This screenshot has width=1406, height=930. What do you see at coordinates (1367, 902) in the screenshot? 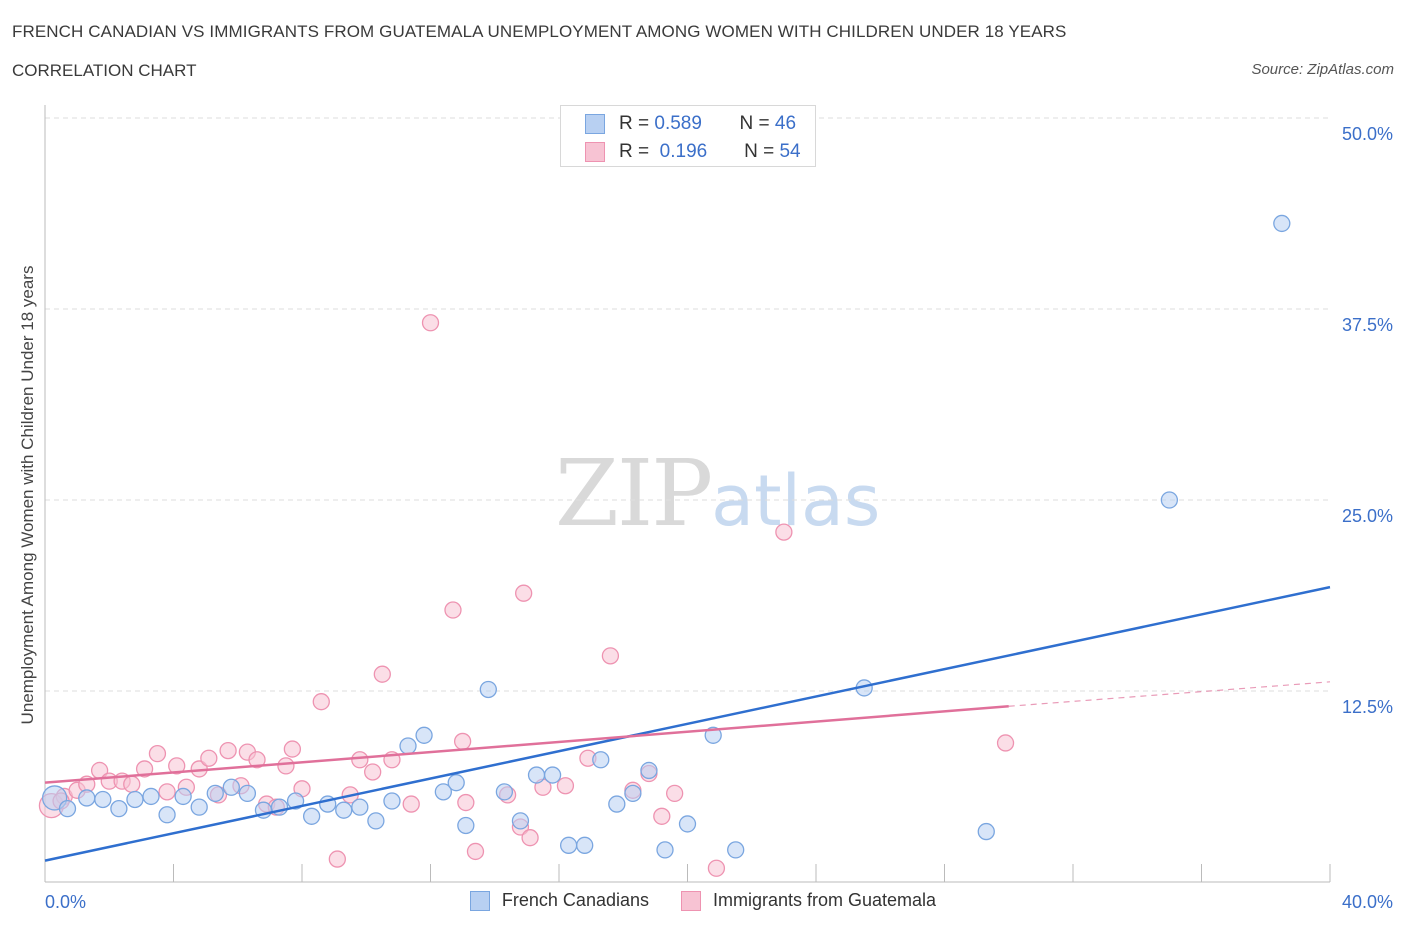
I see `x-tick-label: 40.0%` at bounding box center [1367, 902].